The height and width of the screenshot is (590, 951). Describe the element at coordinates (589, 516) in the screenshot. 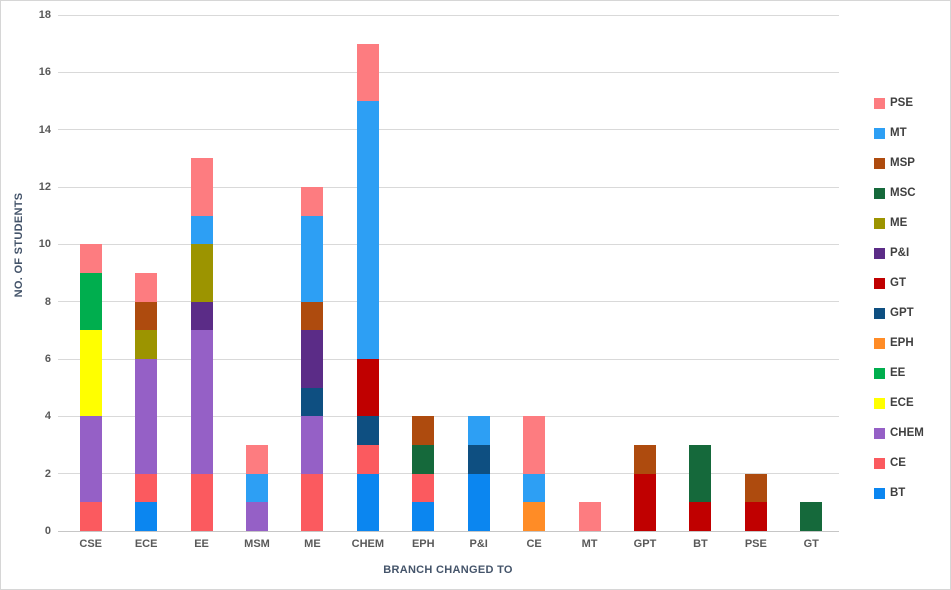

I see `bar-segment-mt-pse` at that location.